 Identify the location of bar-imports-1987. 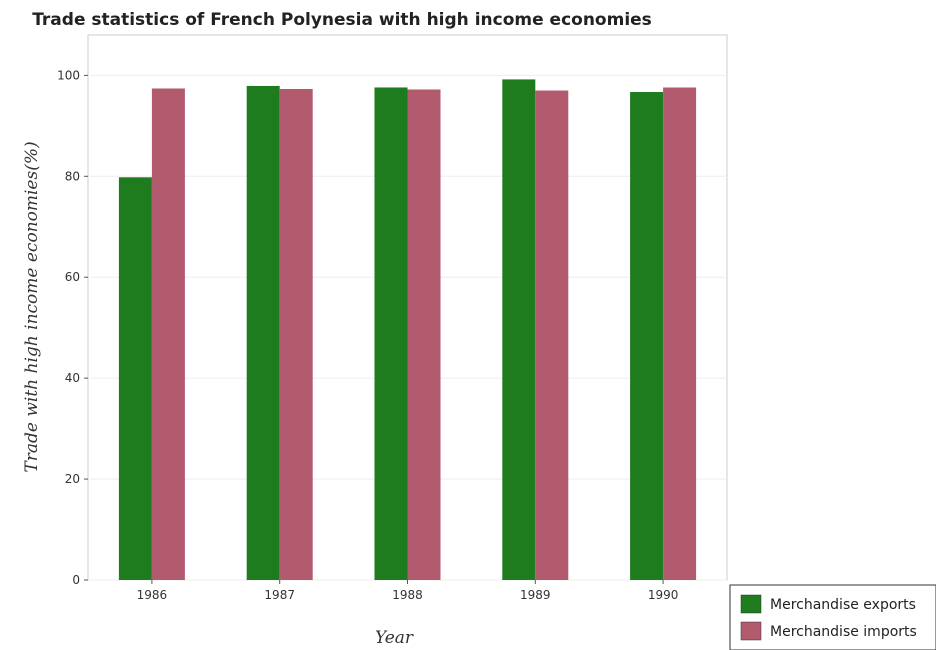
(296, 334).